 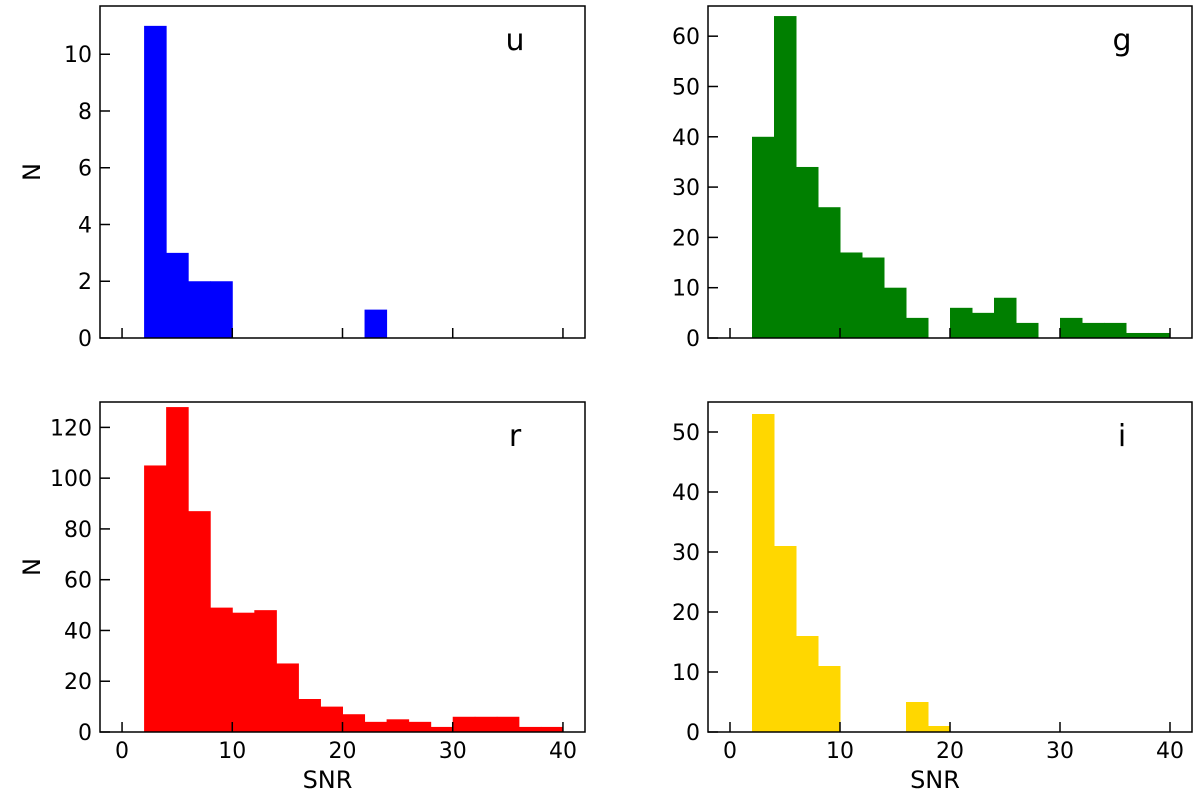 I want to click on y-tick-label: 2, so click(x=85, y=282).